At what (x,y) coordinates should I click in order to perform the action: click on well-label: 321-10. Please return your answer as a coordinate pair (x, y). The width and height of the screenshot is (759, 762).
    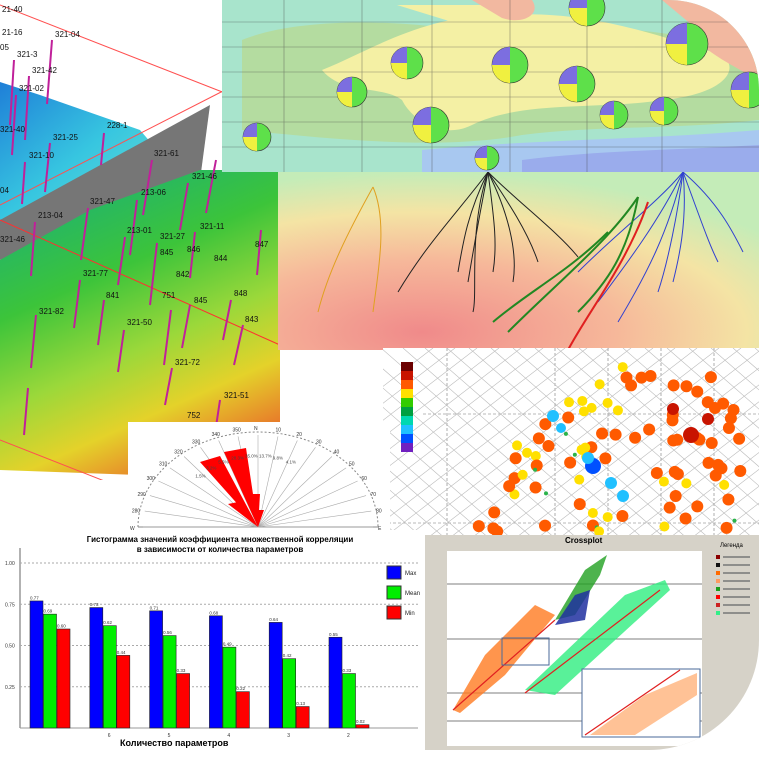
    Looking at the image, I should click on (41, 155).